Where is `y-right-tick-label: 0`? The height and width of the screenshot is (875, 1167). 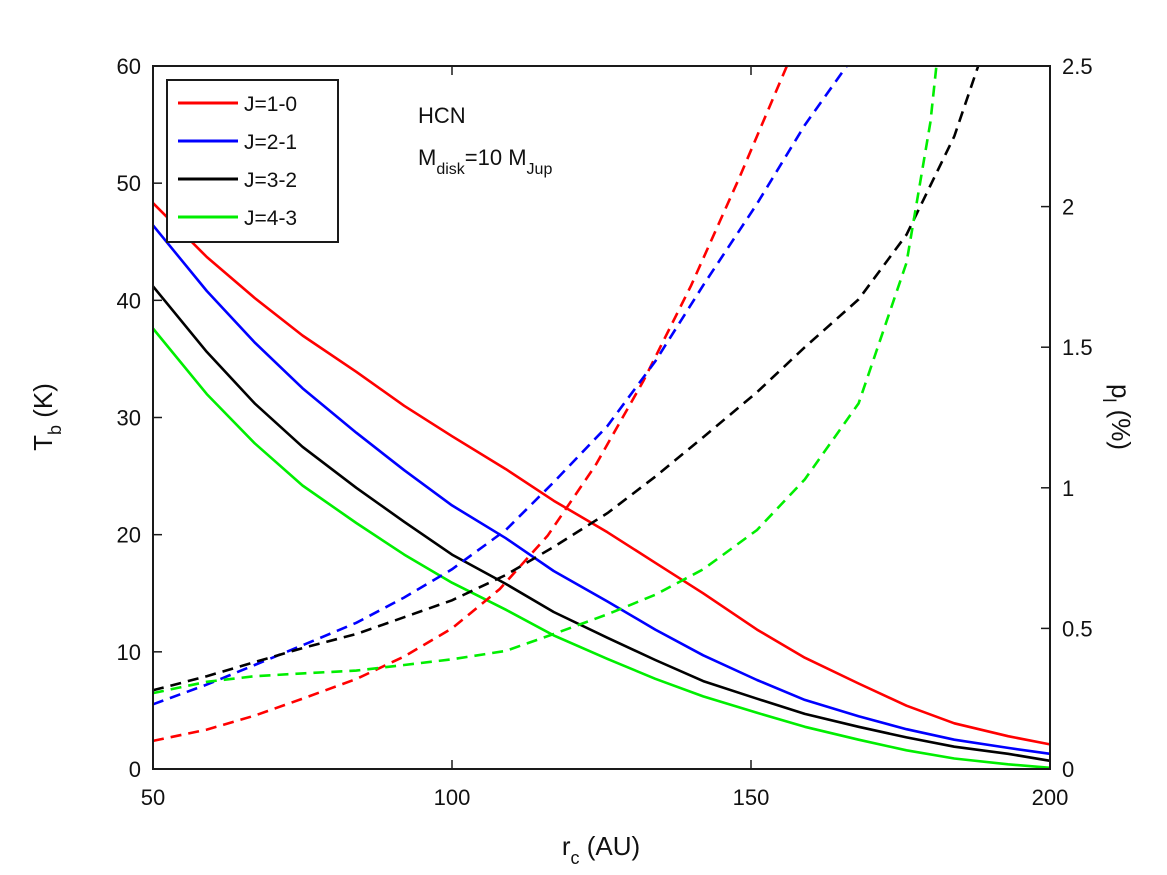
y-right-tick-label: 0 is located at coordinates (1068, 769).